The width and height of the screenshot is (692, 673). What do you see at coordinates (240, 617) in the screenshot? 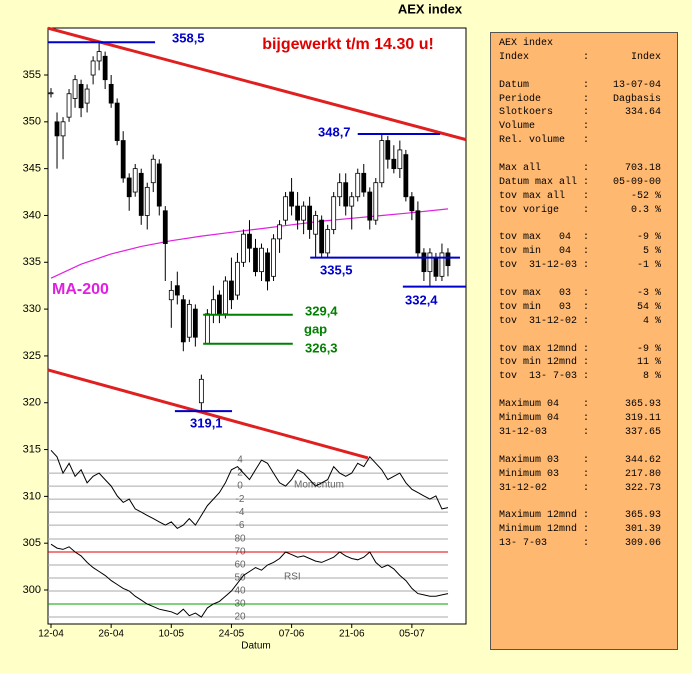
I see `indicator-tick-label: 20` at bounding box center [240, 617].